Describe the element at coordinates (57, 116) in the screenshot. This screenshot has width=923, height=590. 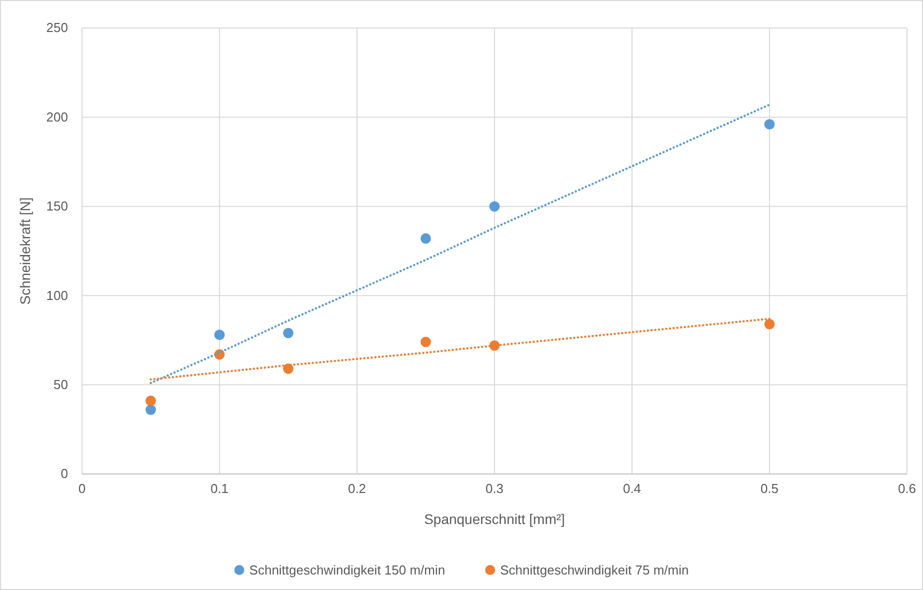
I see `y-tick-label: 200` at that location.